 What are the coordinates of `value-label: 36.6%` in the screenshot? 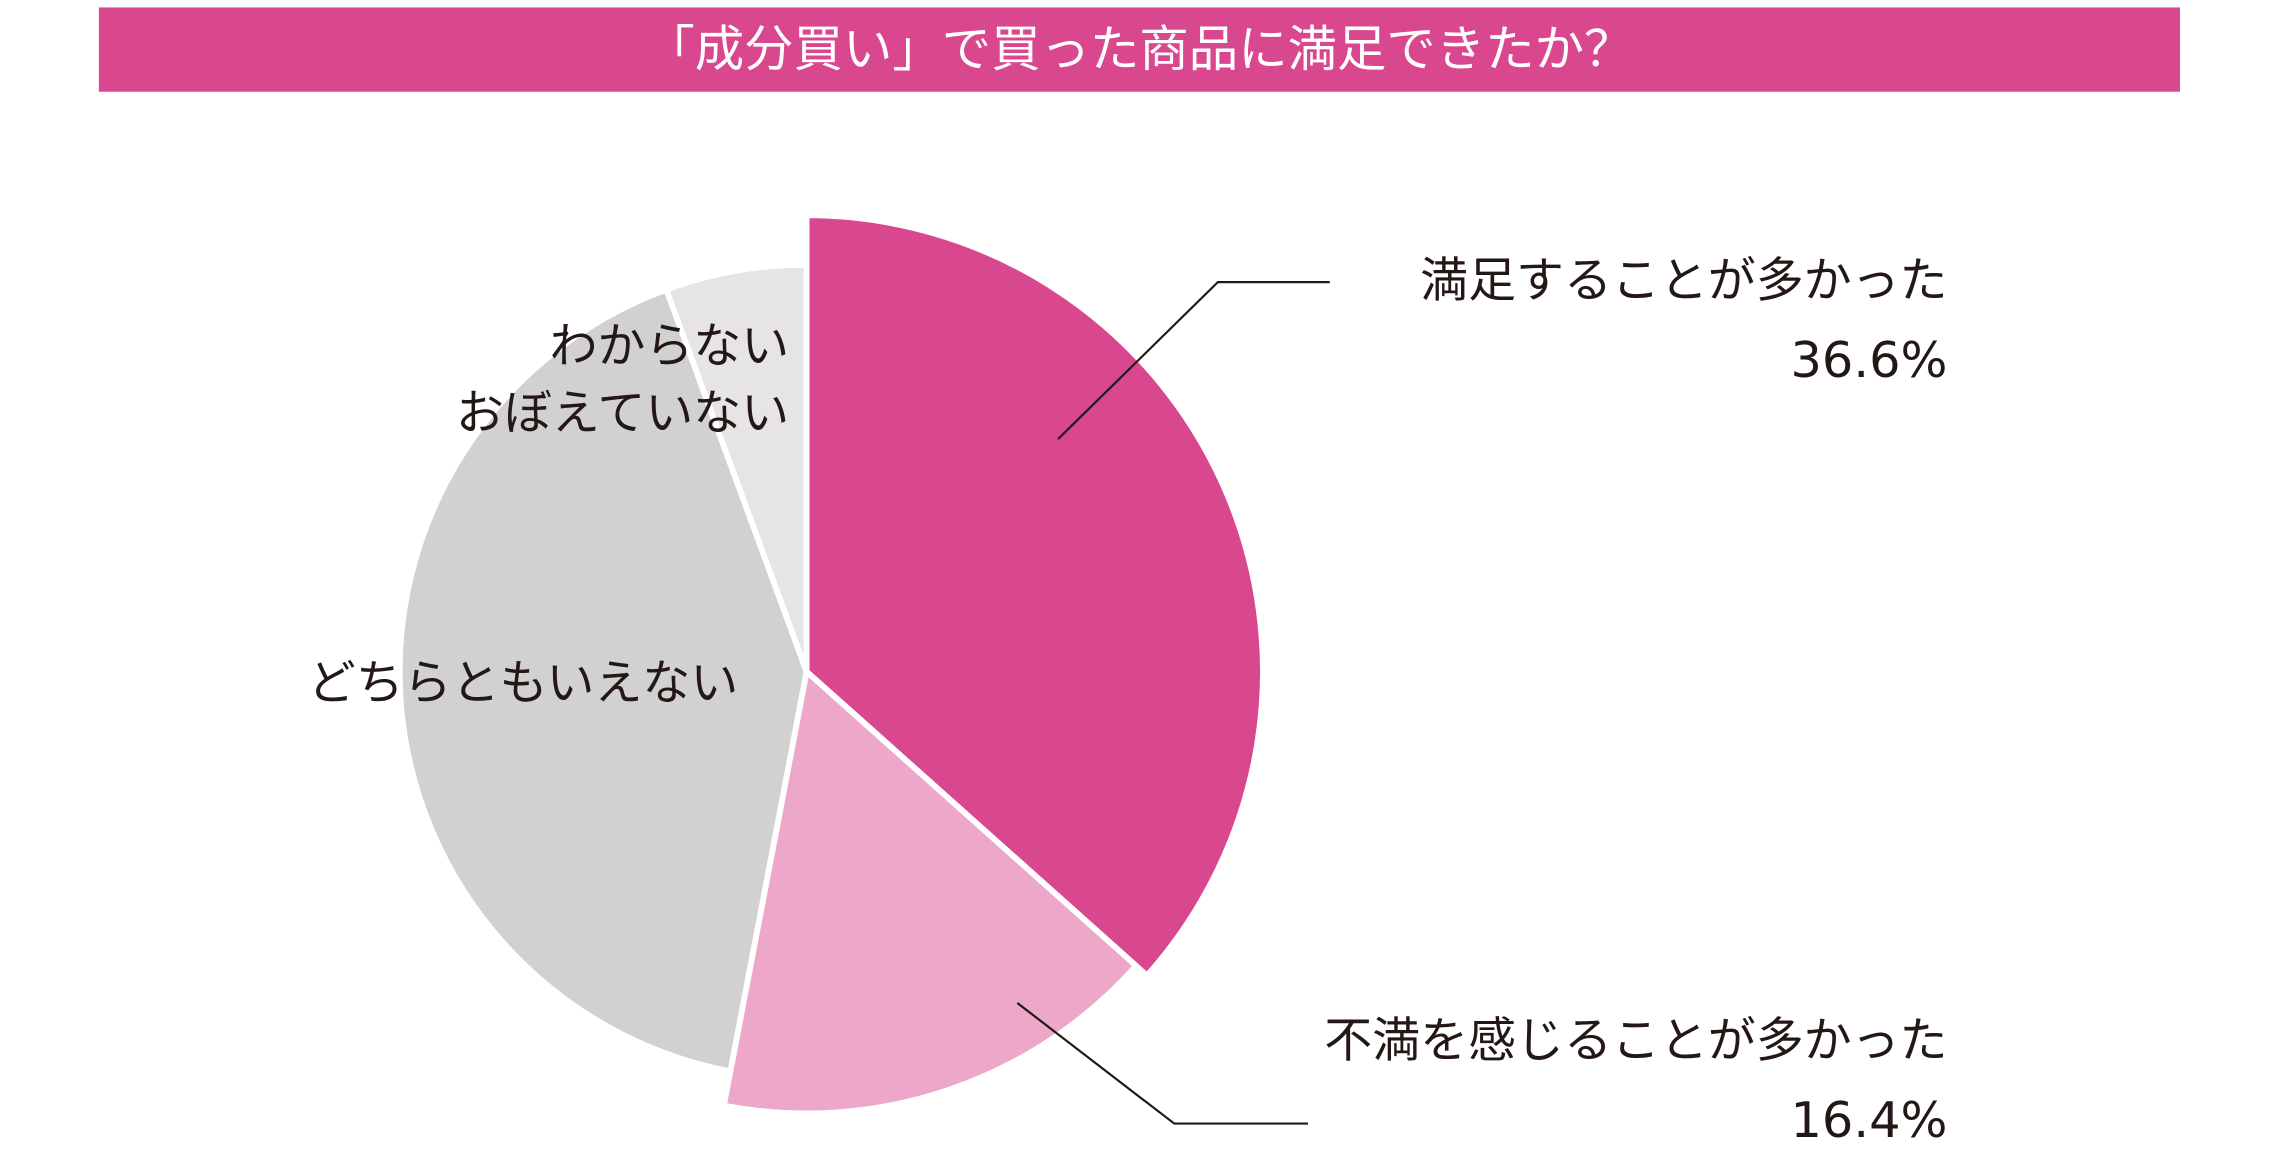 It's located at (1869, 360).